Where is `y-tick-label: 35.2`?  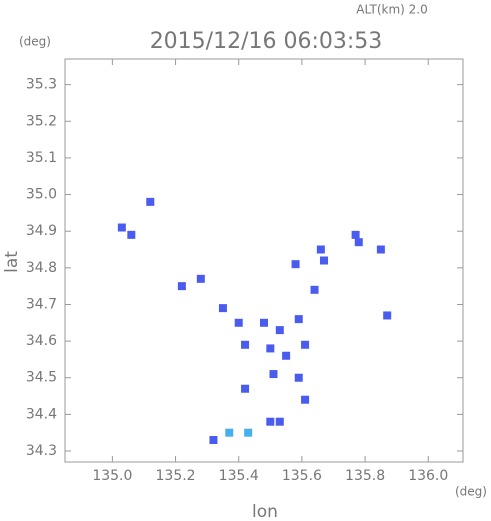
y-tick-label: 35.2 is located at coordinates (41, 121).